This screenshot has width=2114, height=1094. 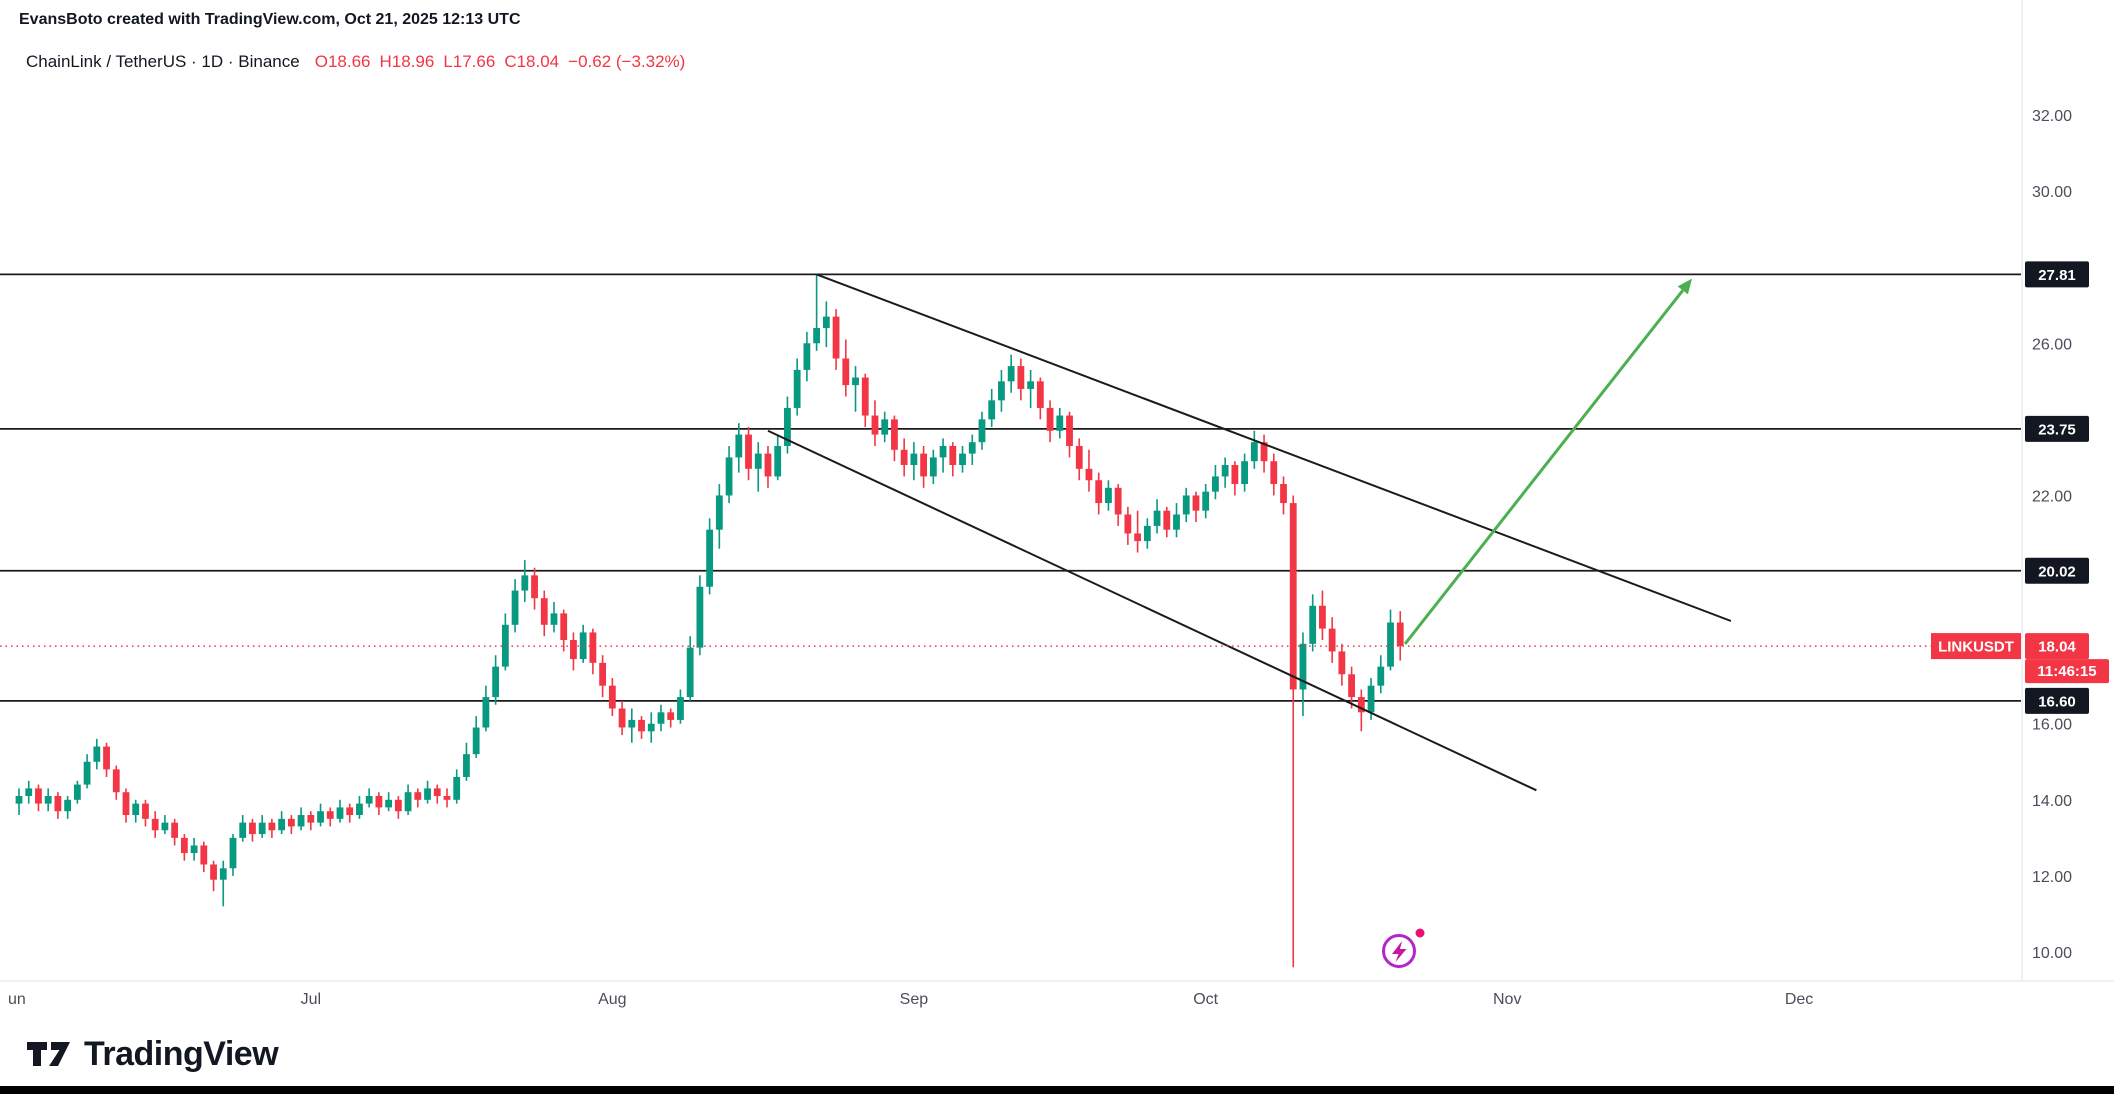 I want to click on time-axis: un Jul Aug Sep Oct Nov Dec, so click(x=910, y=999).